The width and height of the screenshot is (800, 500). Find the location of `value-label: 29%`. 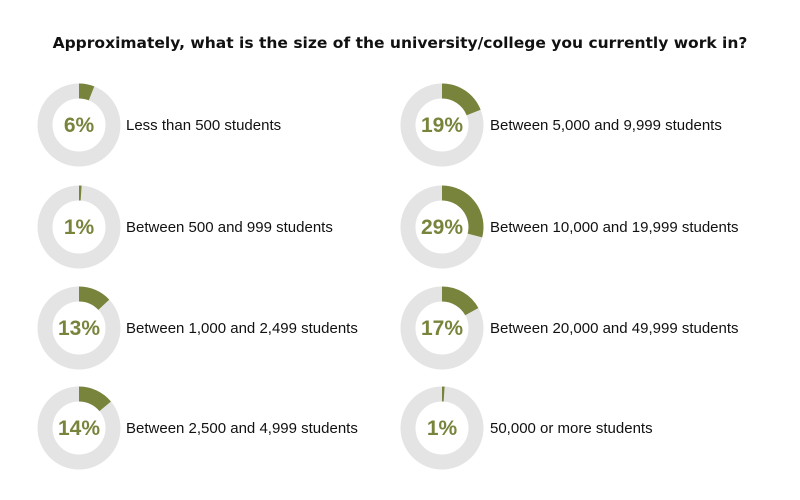

value-label: 29% is located at coordinates (442, 227).